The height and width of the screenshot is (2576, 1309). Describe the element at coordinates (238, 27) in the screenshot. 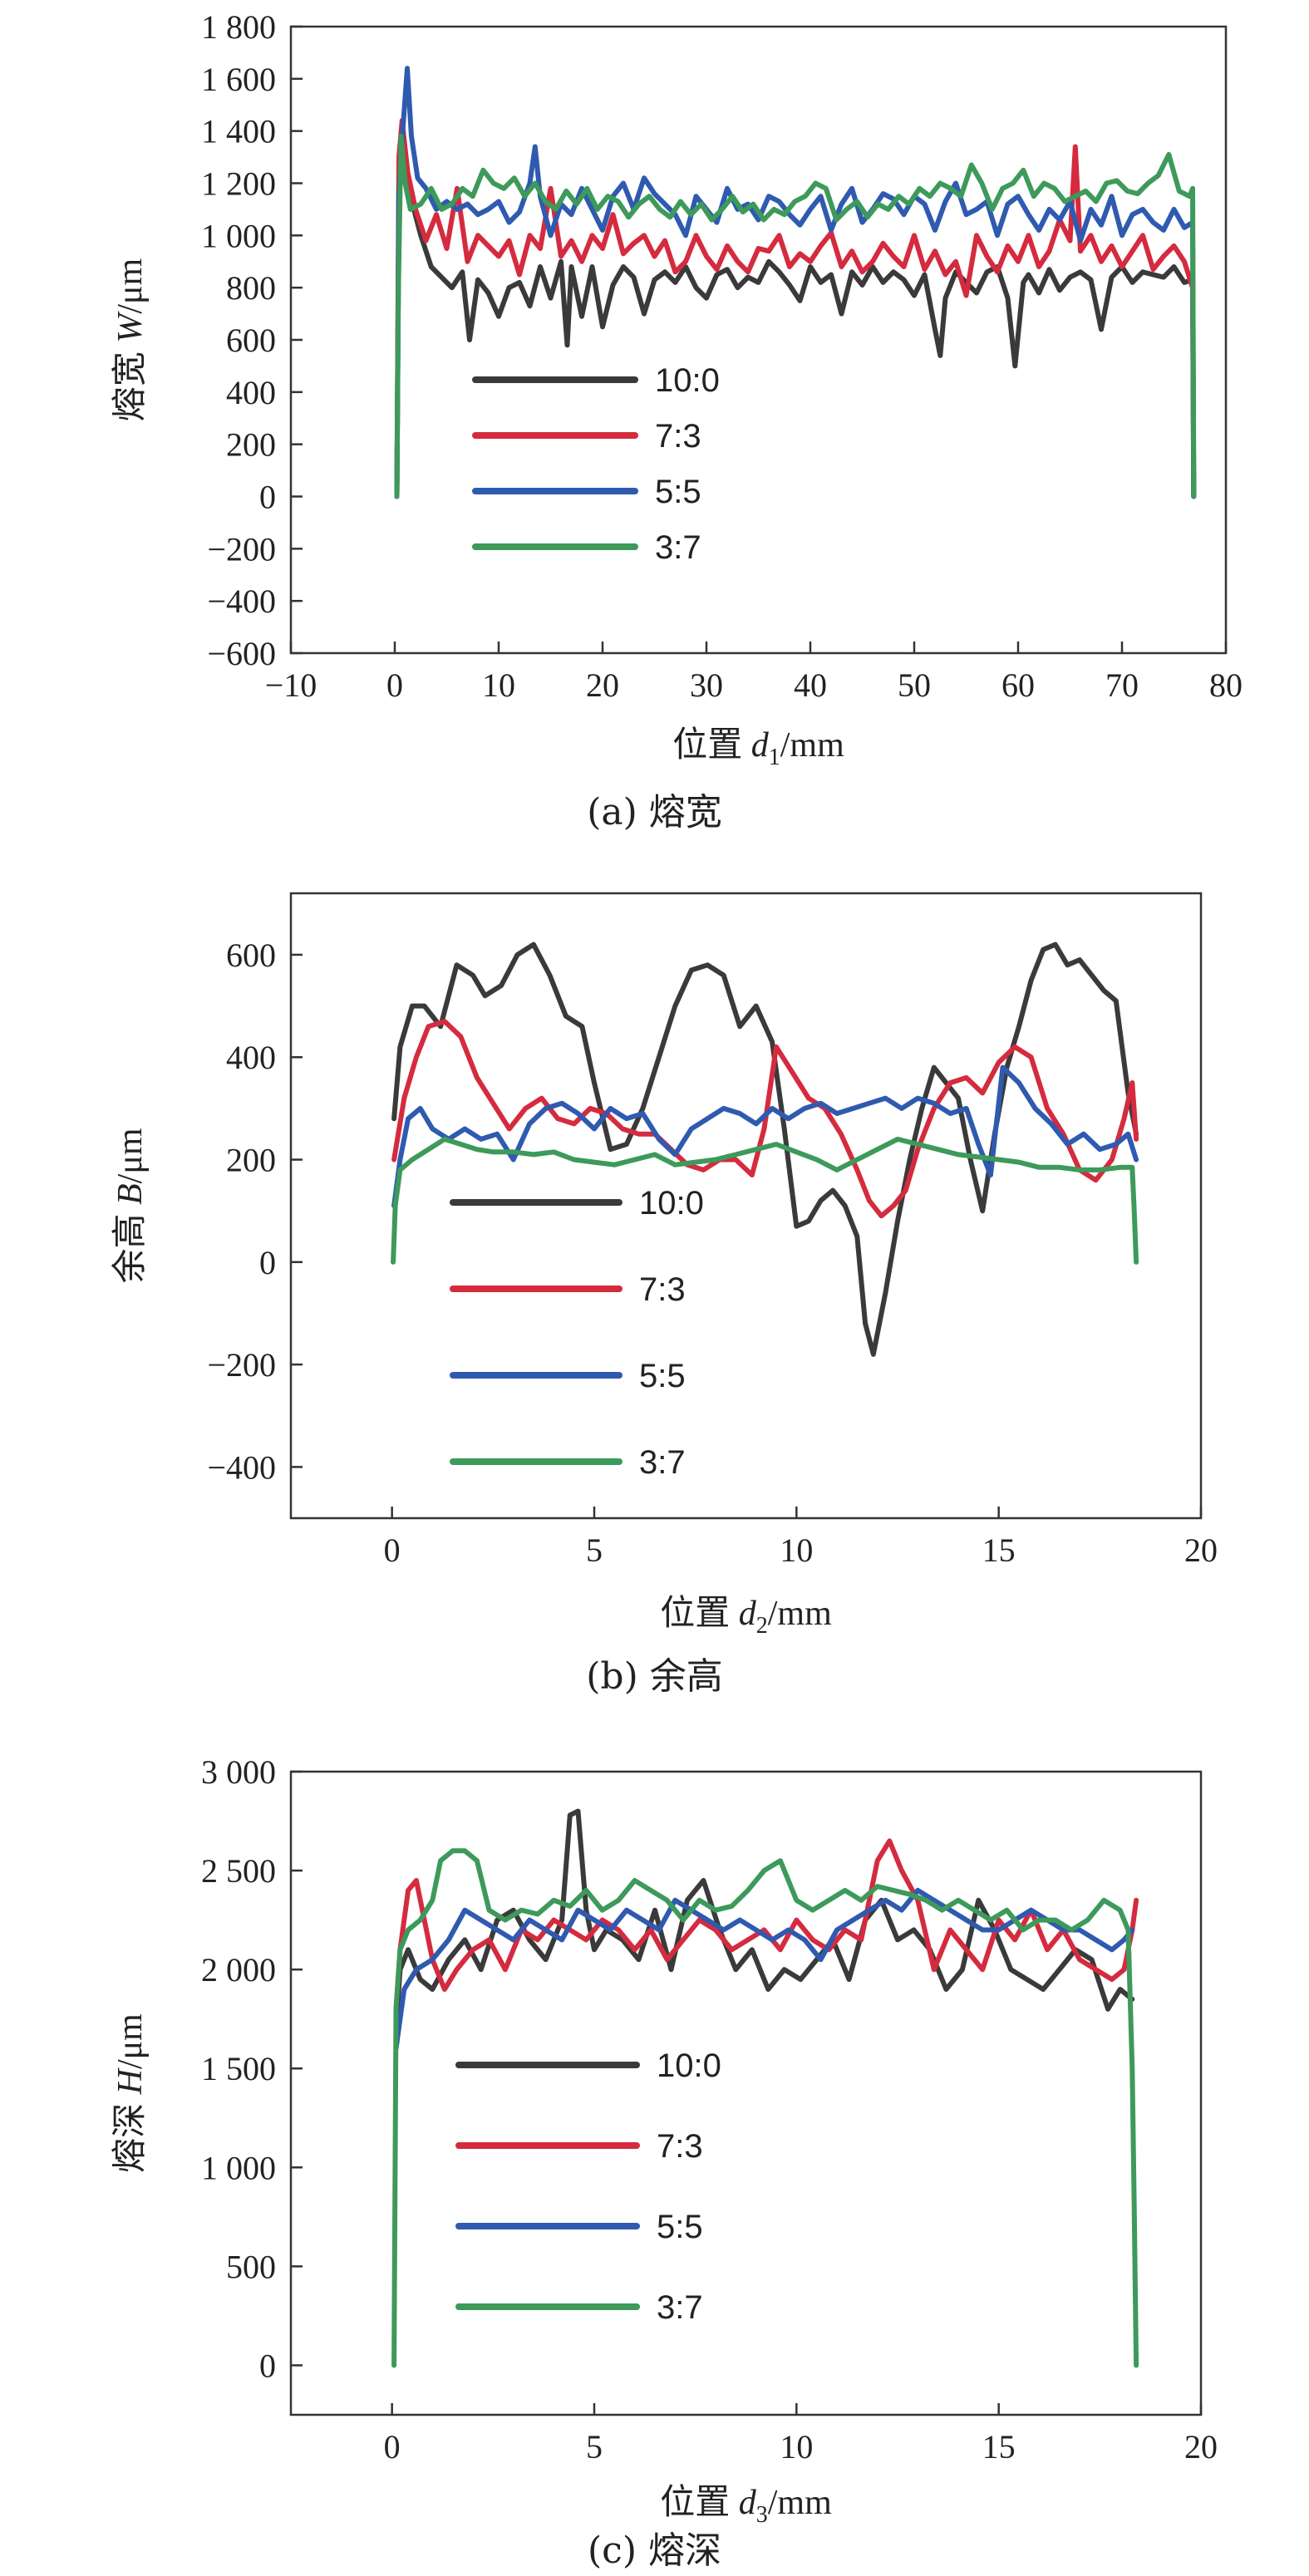

I see `y-tick-label: 1 800` at that location.